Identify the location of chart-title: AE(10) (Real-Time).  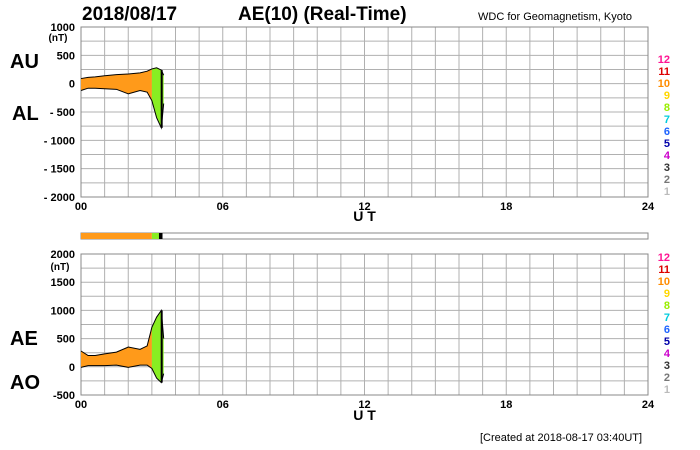
(322, 14).